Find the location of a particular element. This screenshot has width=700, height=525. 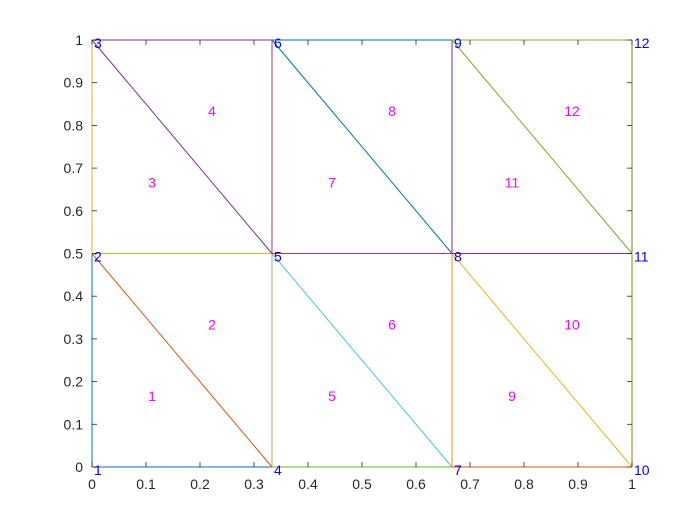

node-label: 3 is located at coordinates (98, 43).